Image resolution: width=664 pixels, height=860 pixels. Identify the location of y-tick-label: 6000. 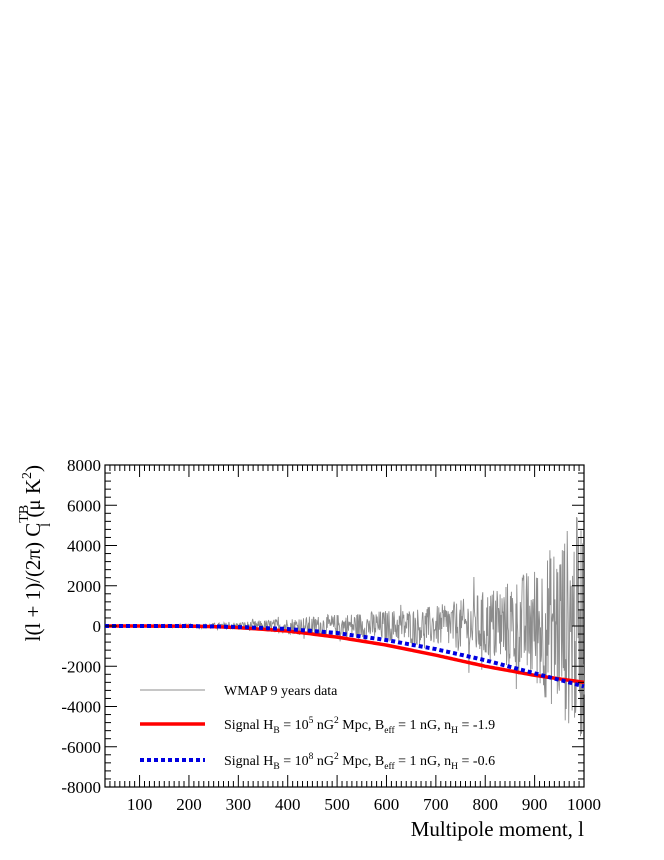
(84, 505).